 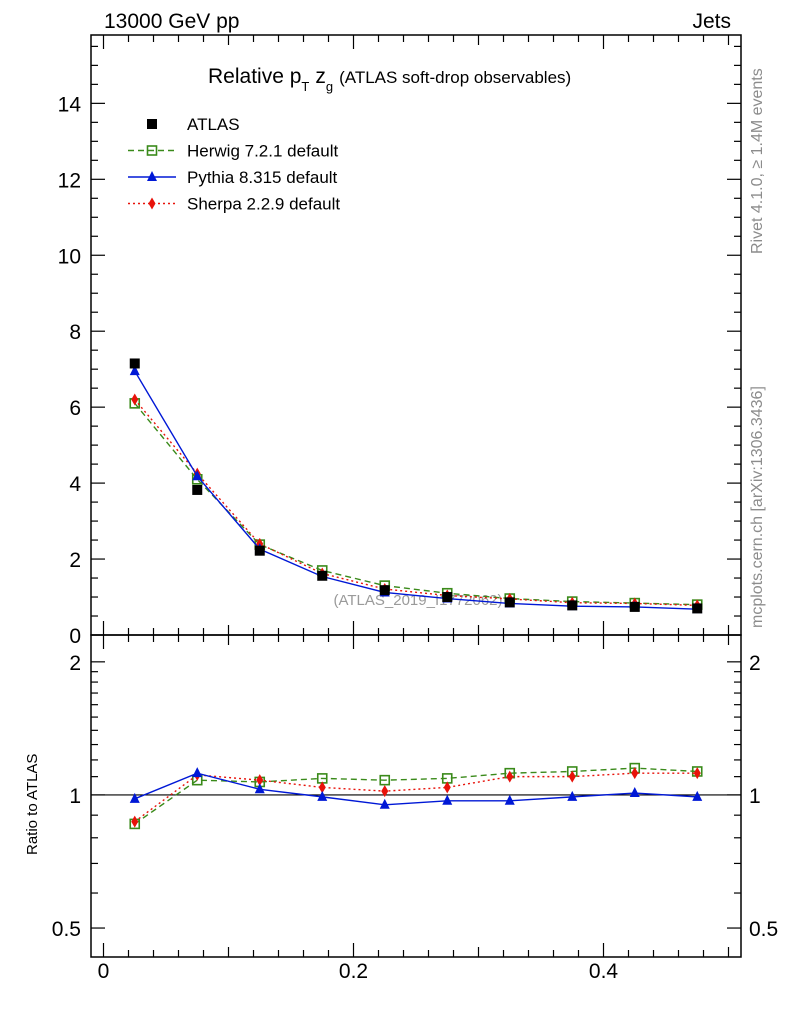 What do you see at coordinates (75, 560) in the screenshot?
I see `y-tick-label: 2` at bounding box center [75, 560].